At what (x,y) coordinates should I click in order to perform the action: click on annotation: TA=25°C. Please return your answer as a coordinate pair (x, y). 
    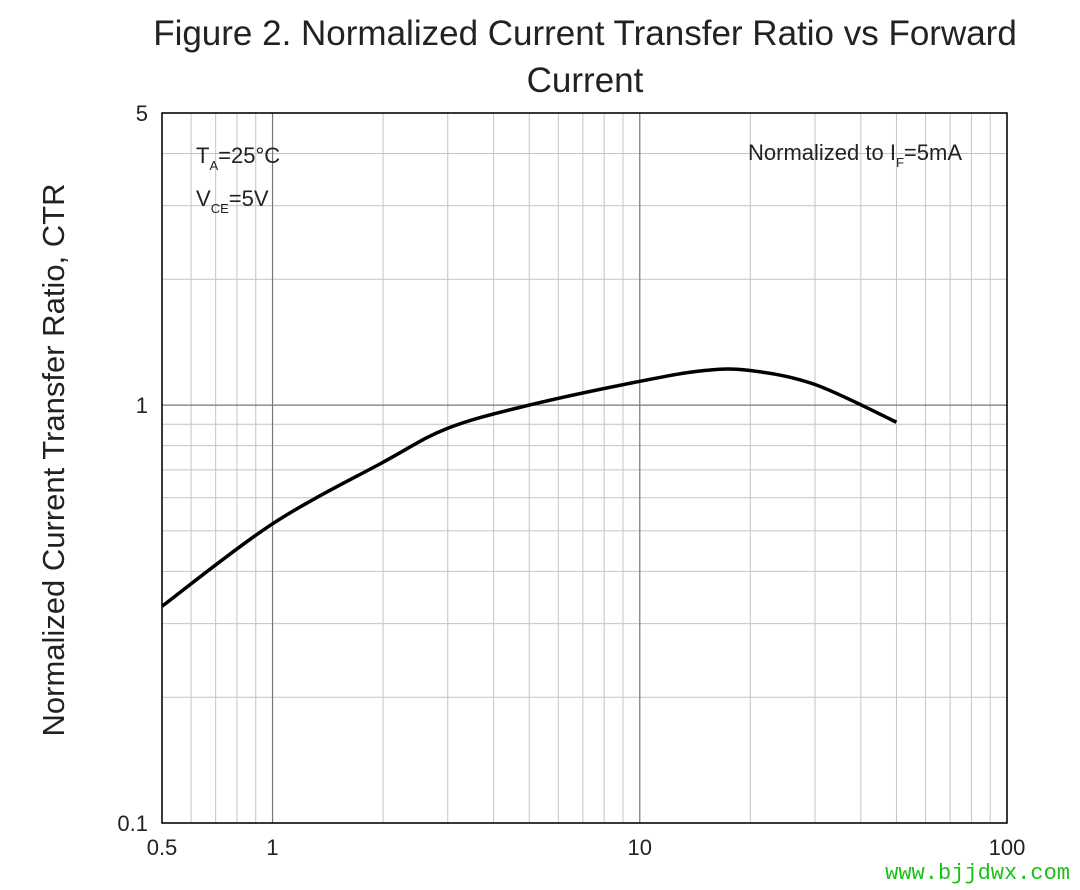
    Looking at the image, I should click on (238, 158).